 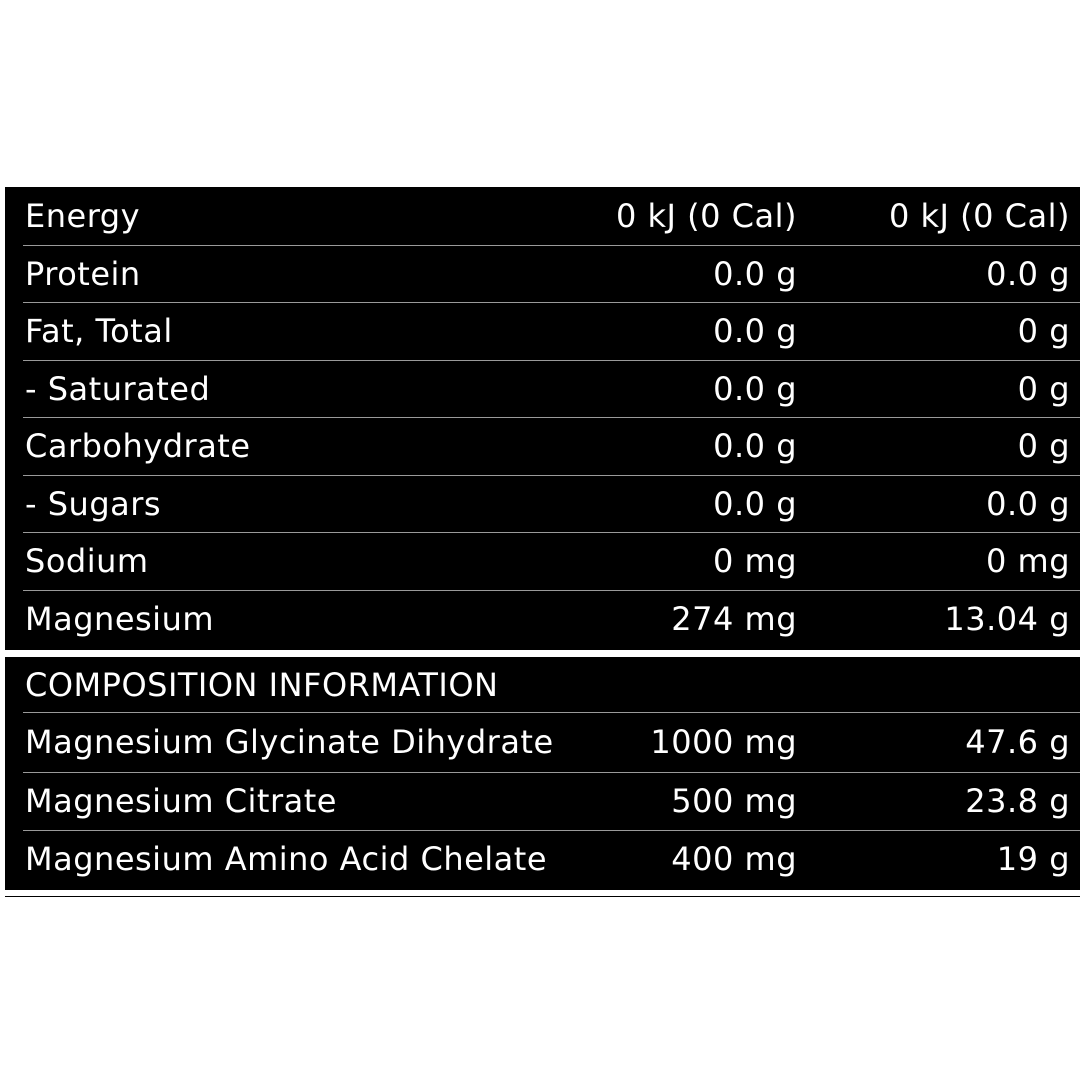 I want to click on table-cell: Magnesium Amino Acid Chelate, so click(x=286, y=859).